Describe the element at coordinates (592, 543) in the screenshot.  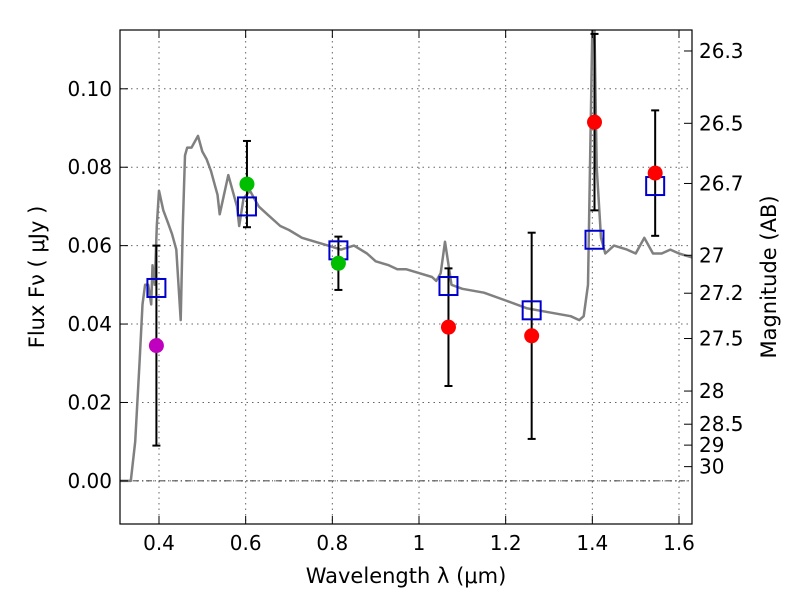
I see `x-tick-label: 1.4` at that location.